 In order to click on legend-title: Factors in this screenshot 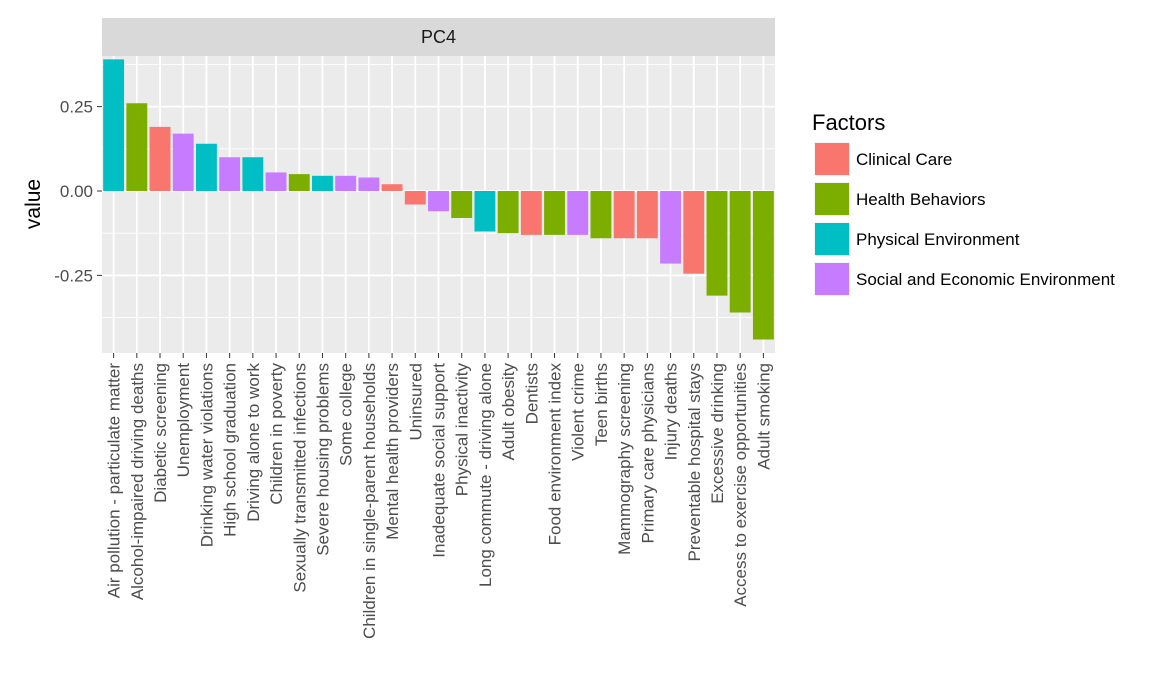, I will do `click(848, 122)`.